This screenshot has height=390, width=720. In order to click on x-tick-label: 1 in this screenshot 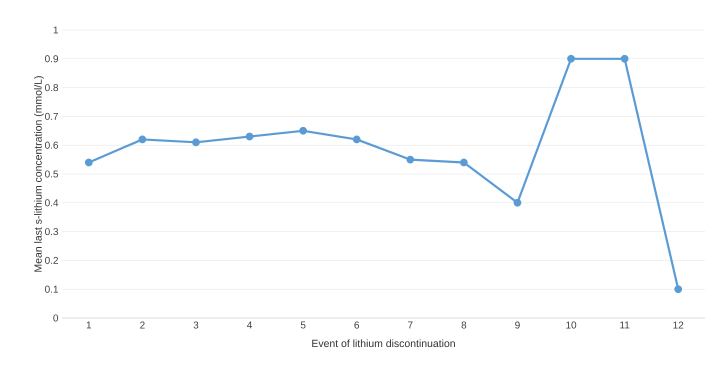, I will do `click(89, 325)`.